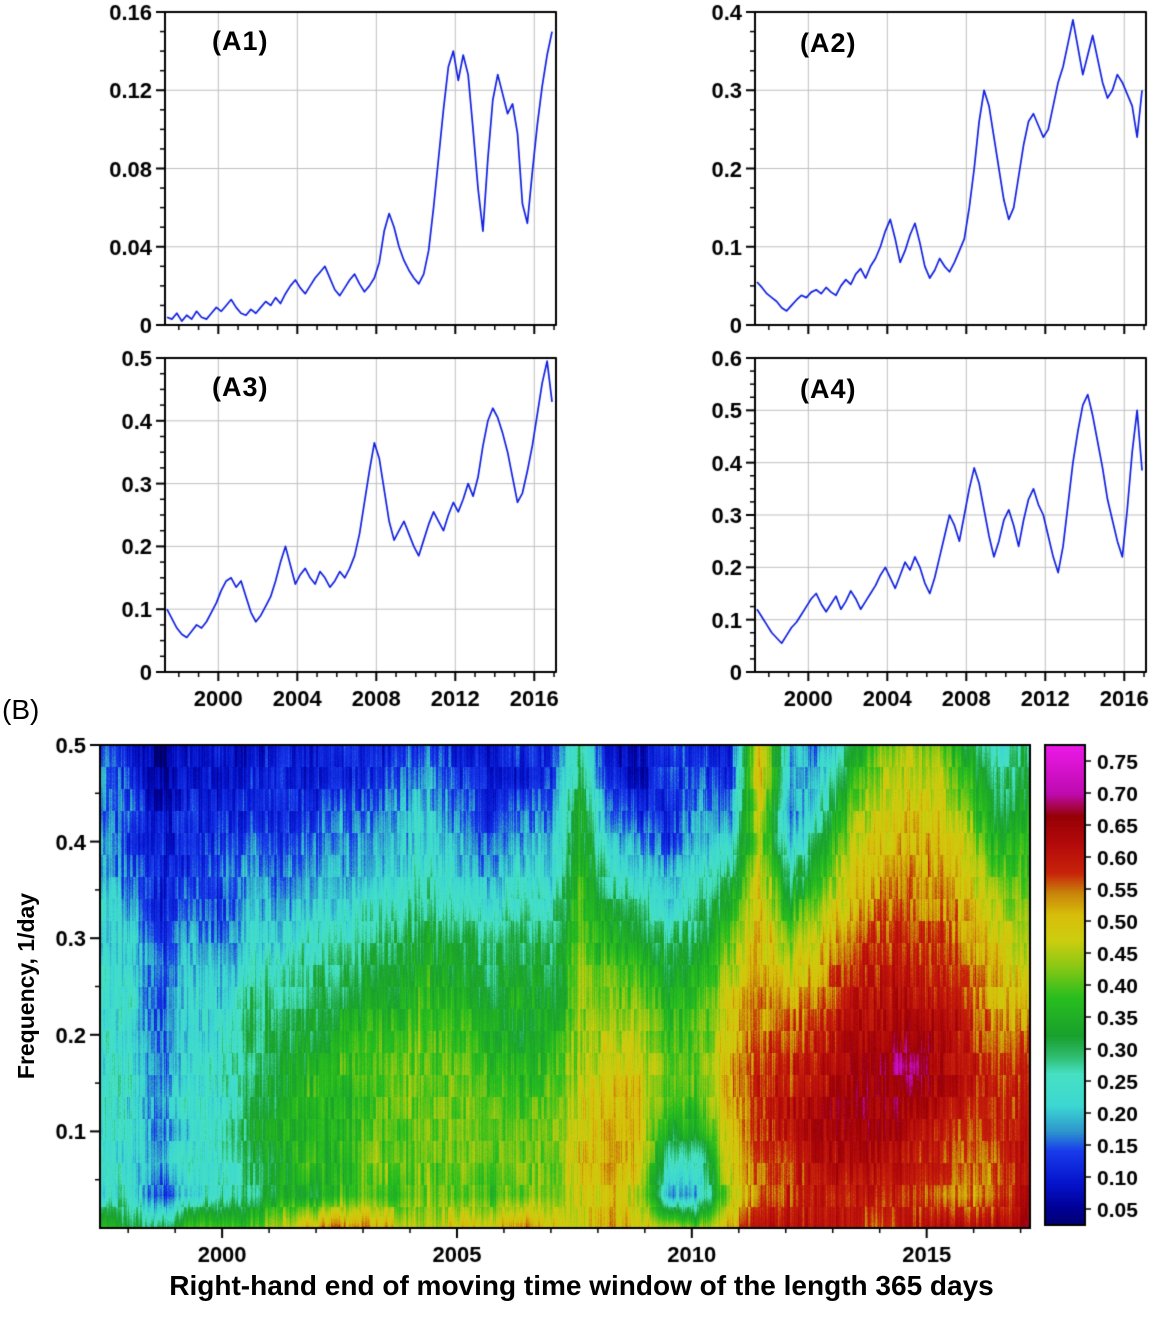 This screenshot has width=1163, height=1318. Describe the element at coordinates (21, 709) in the screenshot. I see `panel-b-label: (B)` at that location.